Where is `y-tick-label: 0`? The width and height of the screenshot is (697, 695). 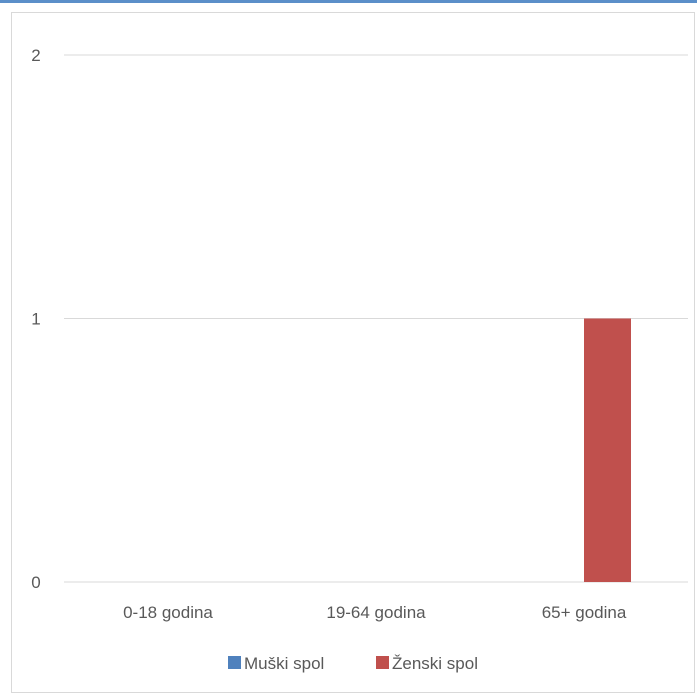 y-tick-label: 0 is located at coordinates (35, 582).